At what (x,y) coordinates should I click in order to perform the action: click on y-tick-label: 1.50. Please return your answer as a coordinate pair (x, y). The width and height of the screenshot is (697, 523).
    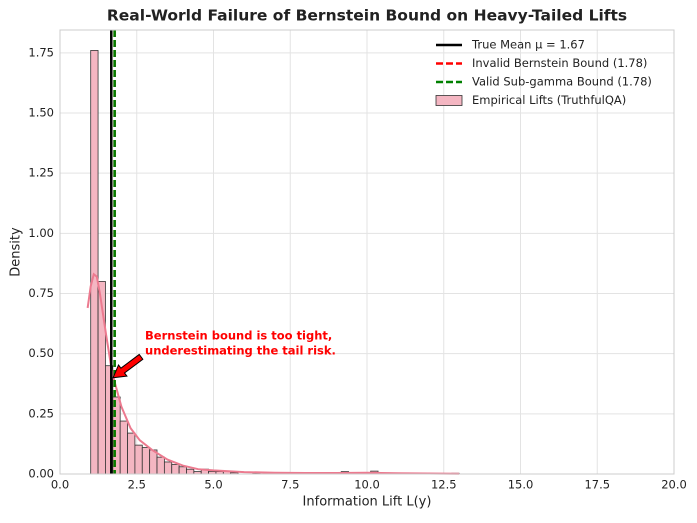
    Looking at the image, I should click on (41, 113).